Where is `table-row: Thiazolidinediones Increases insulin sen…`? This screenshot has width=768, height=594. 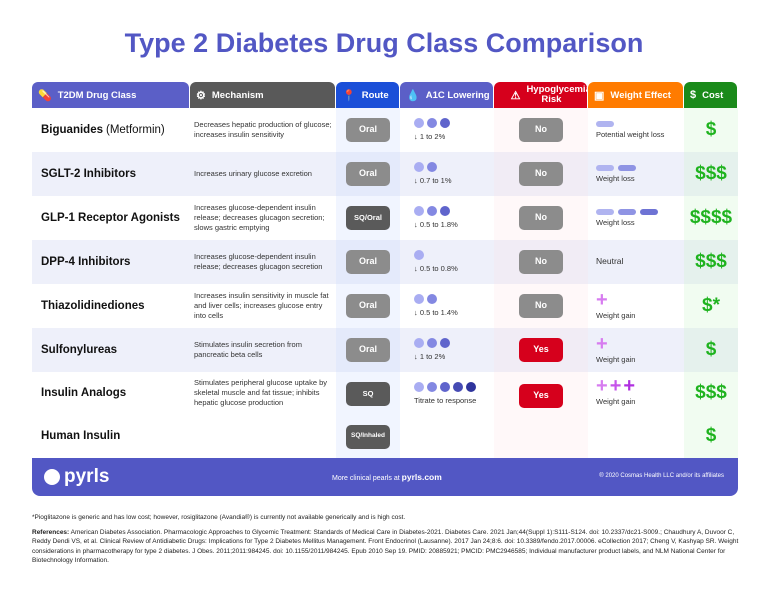
table-row: Thiazolidinediones Increases insulin sen… is located at coordinates (385, 306).